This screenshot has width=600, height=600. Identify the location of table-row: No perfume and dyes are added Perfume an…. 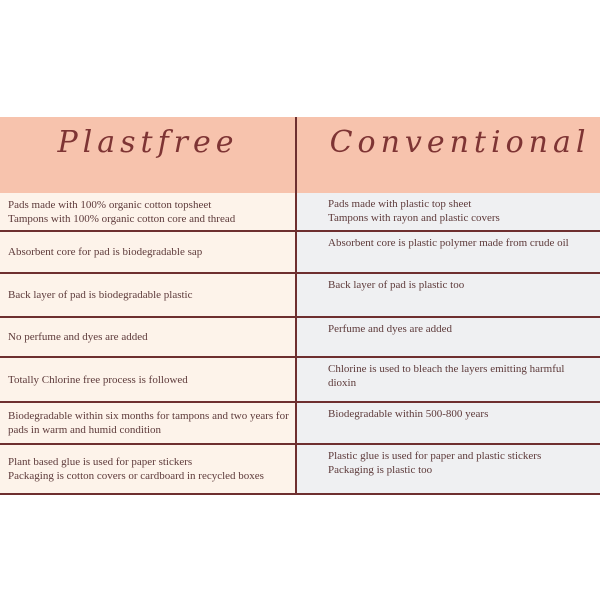
(300, 338).